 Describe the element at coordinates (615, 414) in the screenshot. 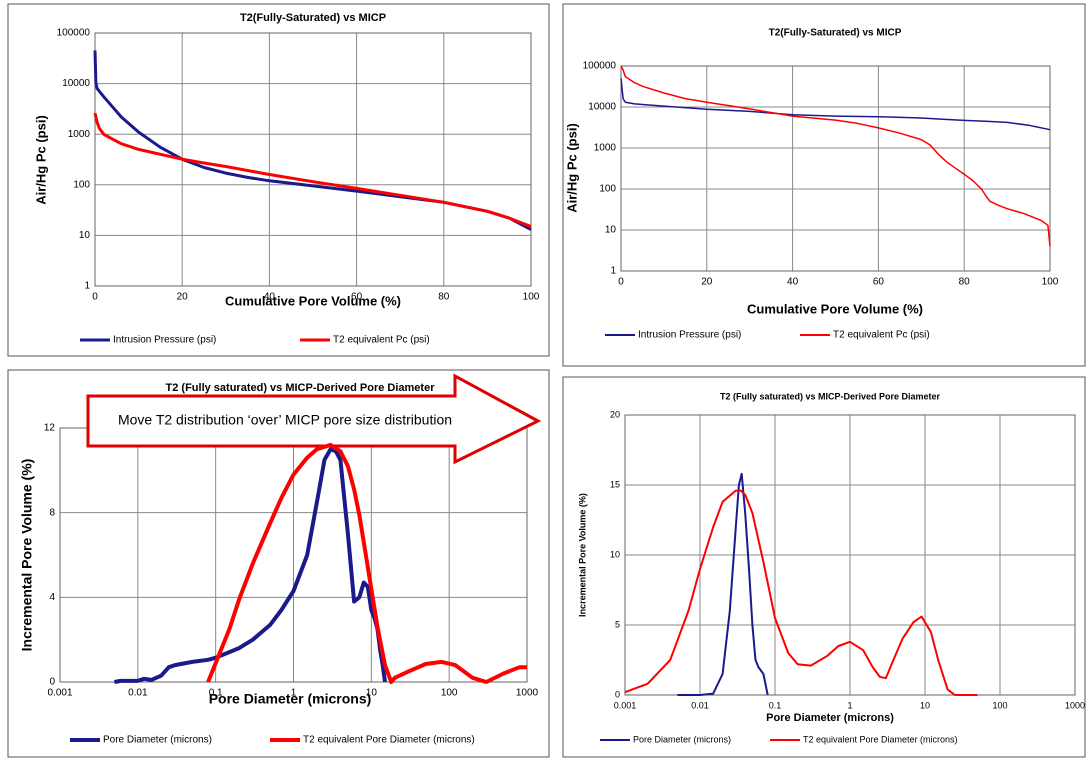

I see `y-tick-label: 20` at that location.